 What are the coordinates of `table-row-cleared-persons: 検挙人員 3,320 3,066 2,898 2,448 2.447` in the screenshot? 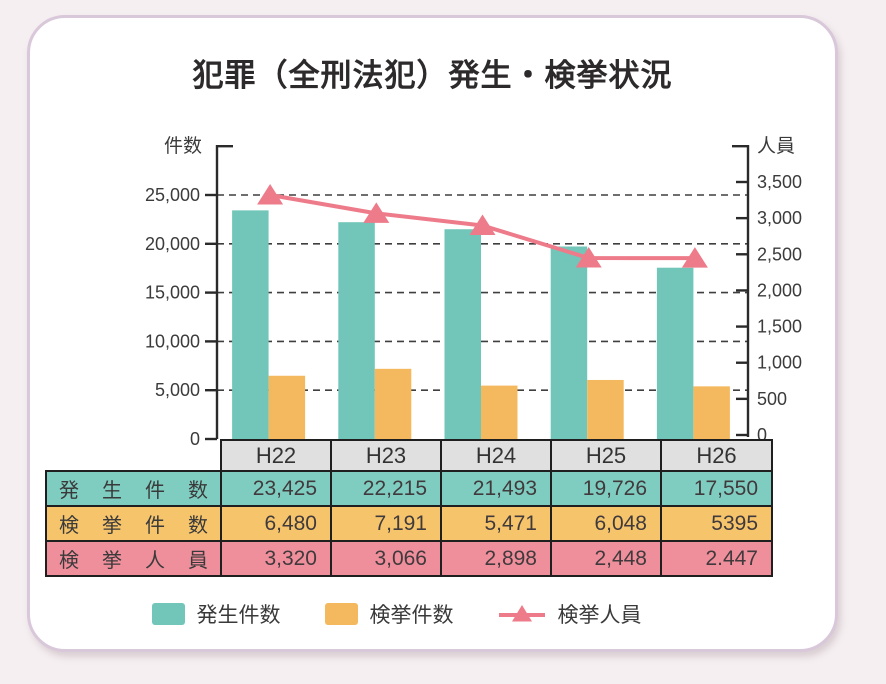 It's located at (409, 558).